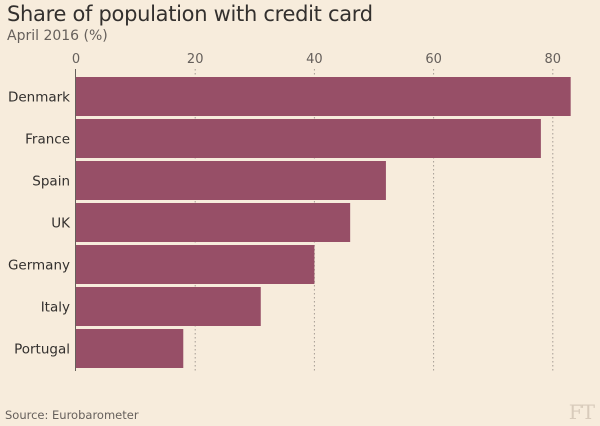 The width and height of the screenshot is (600, 426). Describe the element at coordinates (213, 222) in the screenshot. I see `bar-uk` at that location.